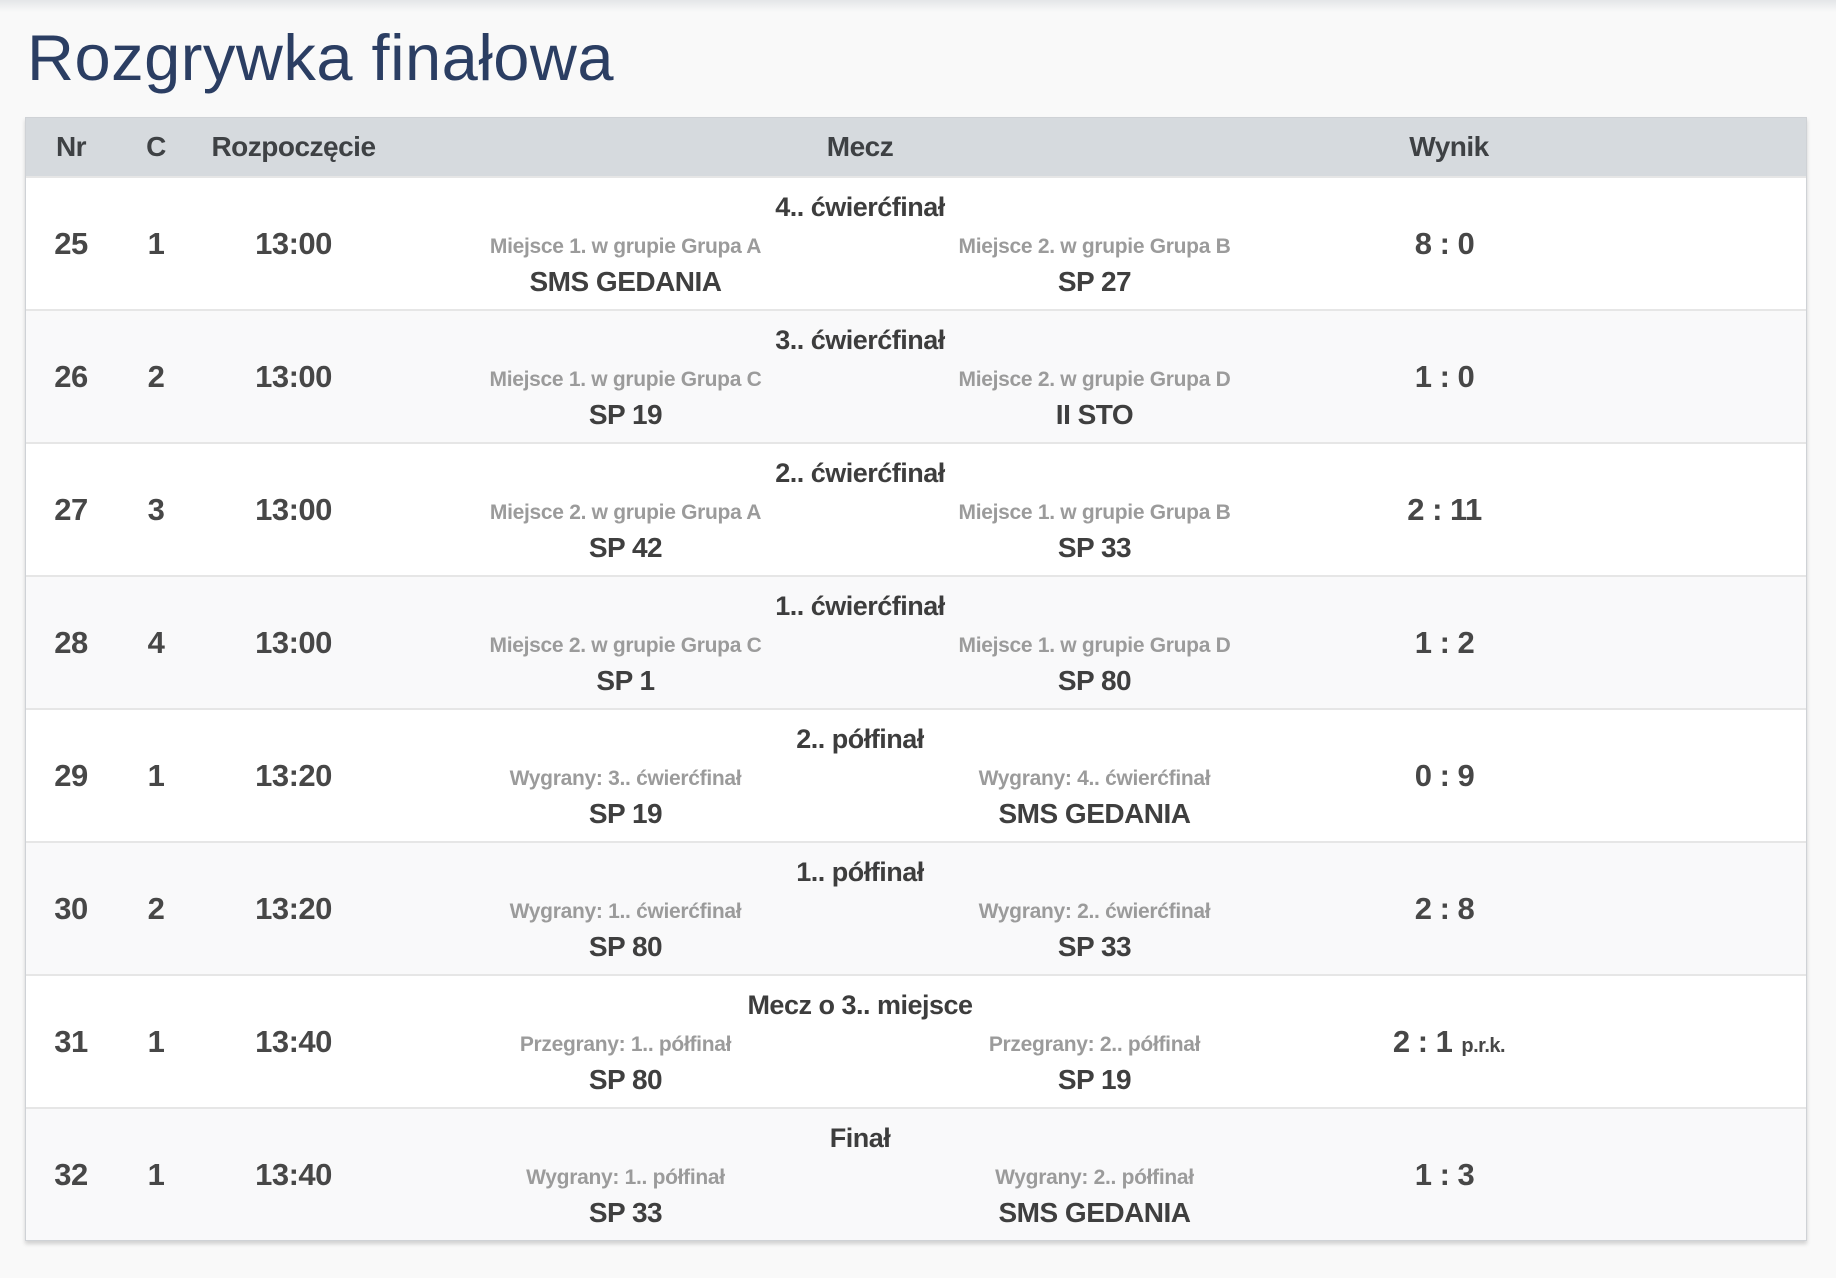 The image size is (1836, 1278). I want to click on match-result: 2 : 11, so click(1449, 510).